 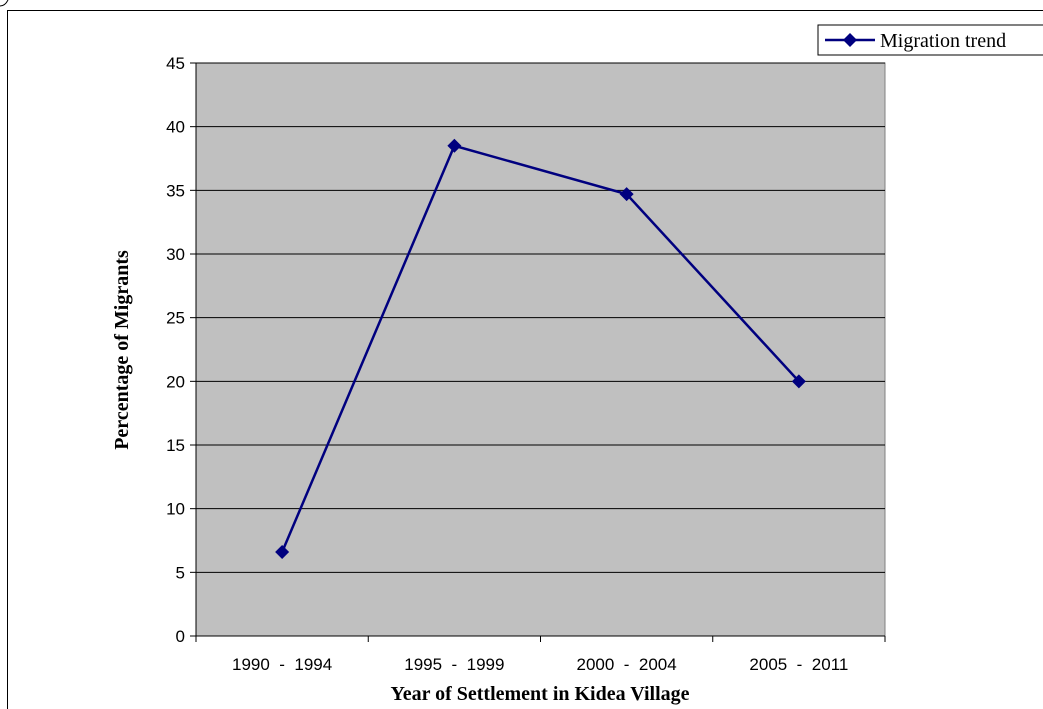 I want to click on legend-label: Migration trend, so click(x=943, y=41).